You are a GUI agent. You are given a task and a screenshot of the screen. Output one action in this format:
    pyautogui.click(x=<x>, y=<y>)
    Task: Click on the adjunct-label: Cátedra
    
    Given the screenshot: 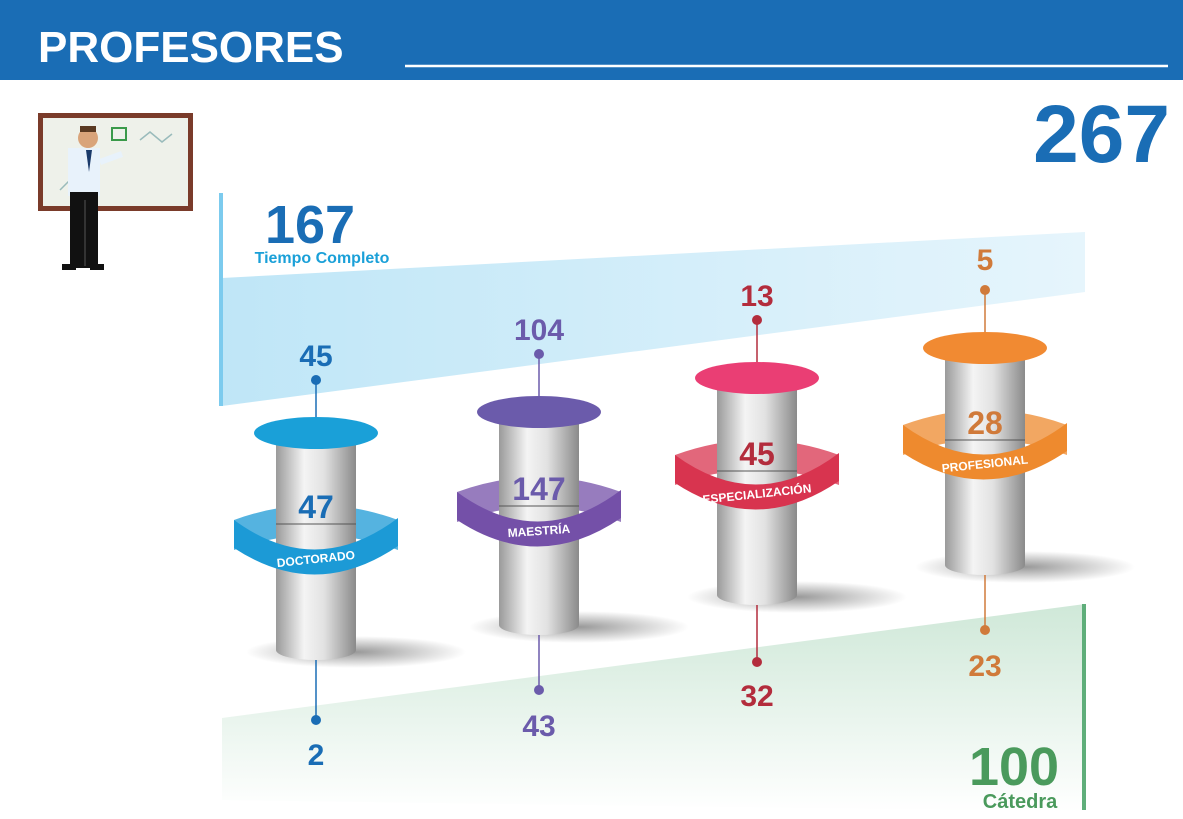 What is the action you would take?
    pyautogui.click(x=1020, y=802)
    